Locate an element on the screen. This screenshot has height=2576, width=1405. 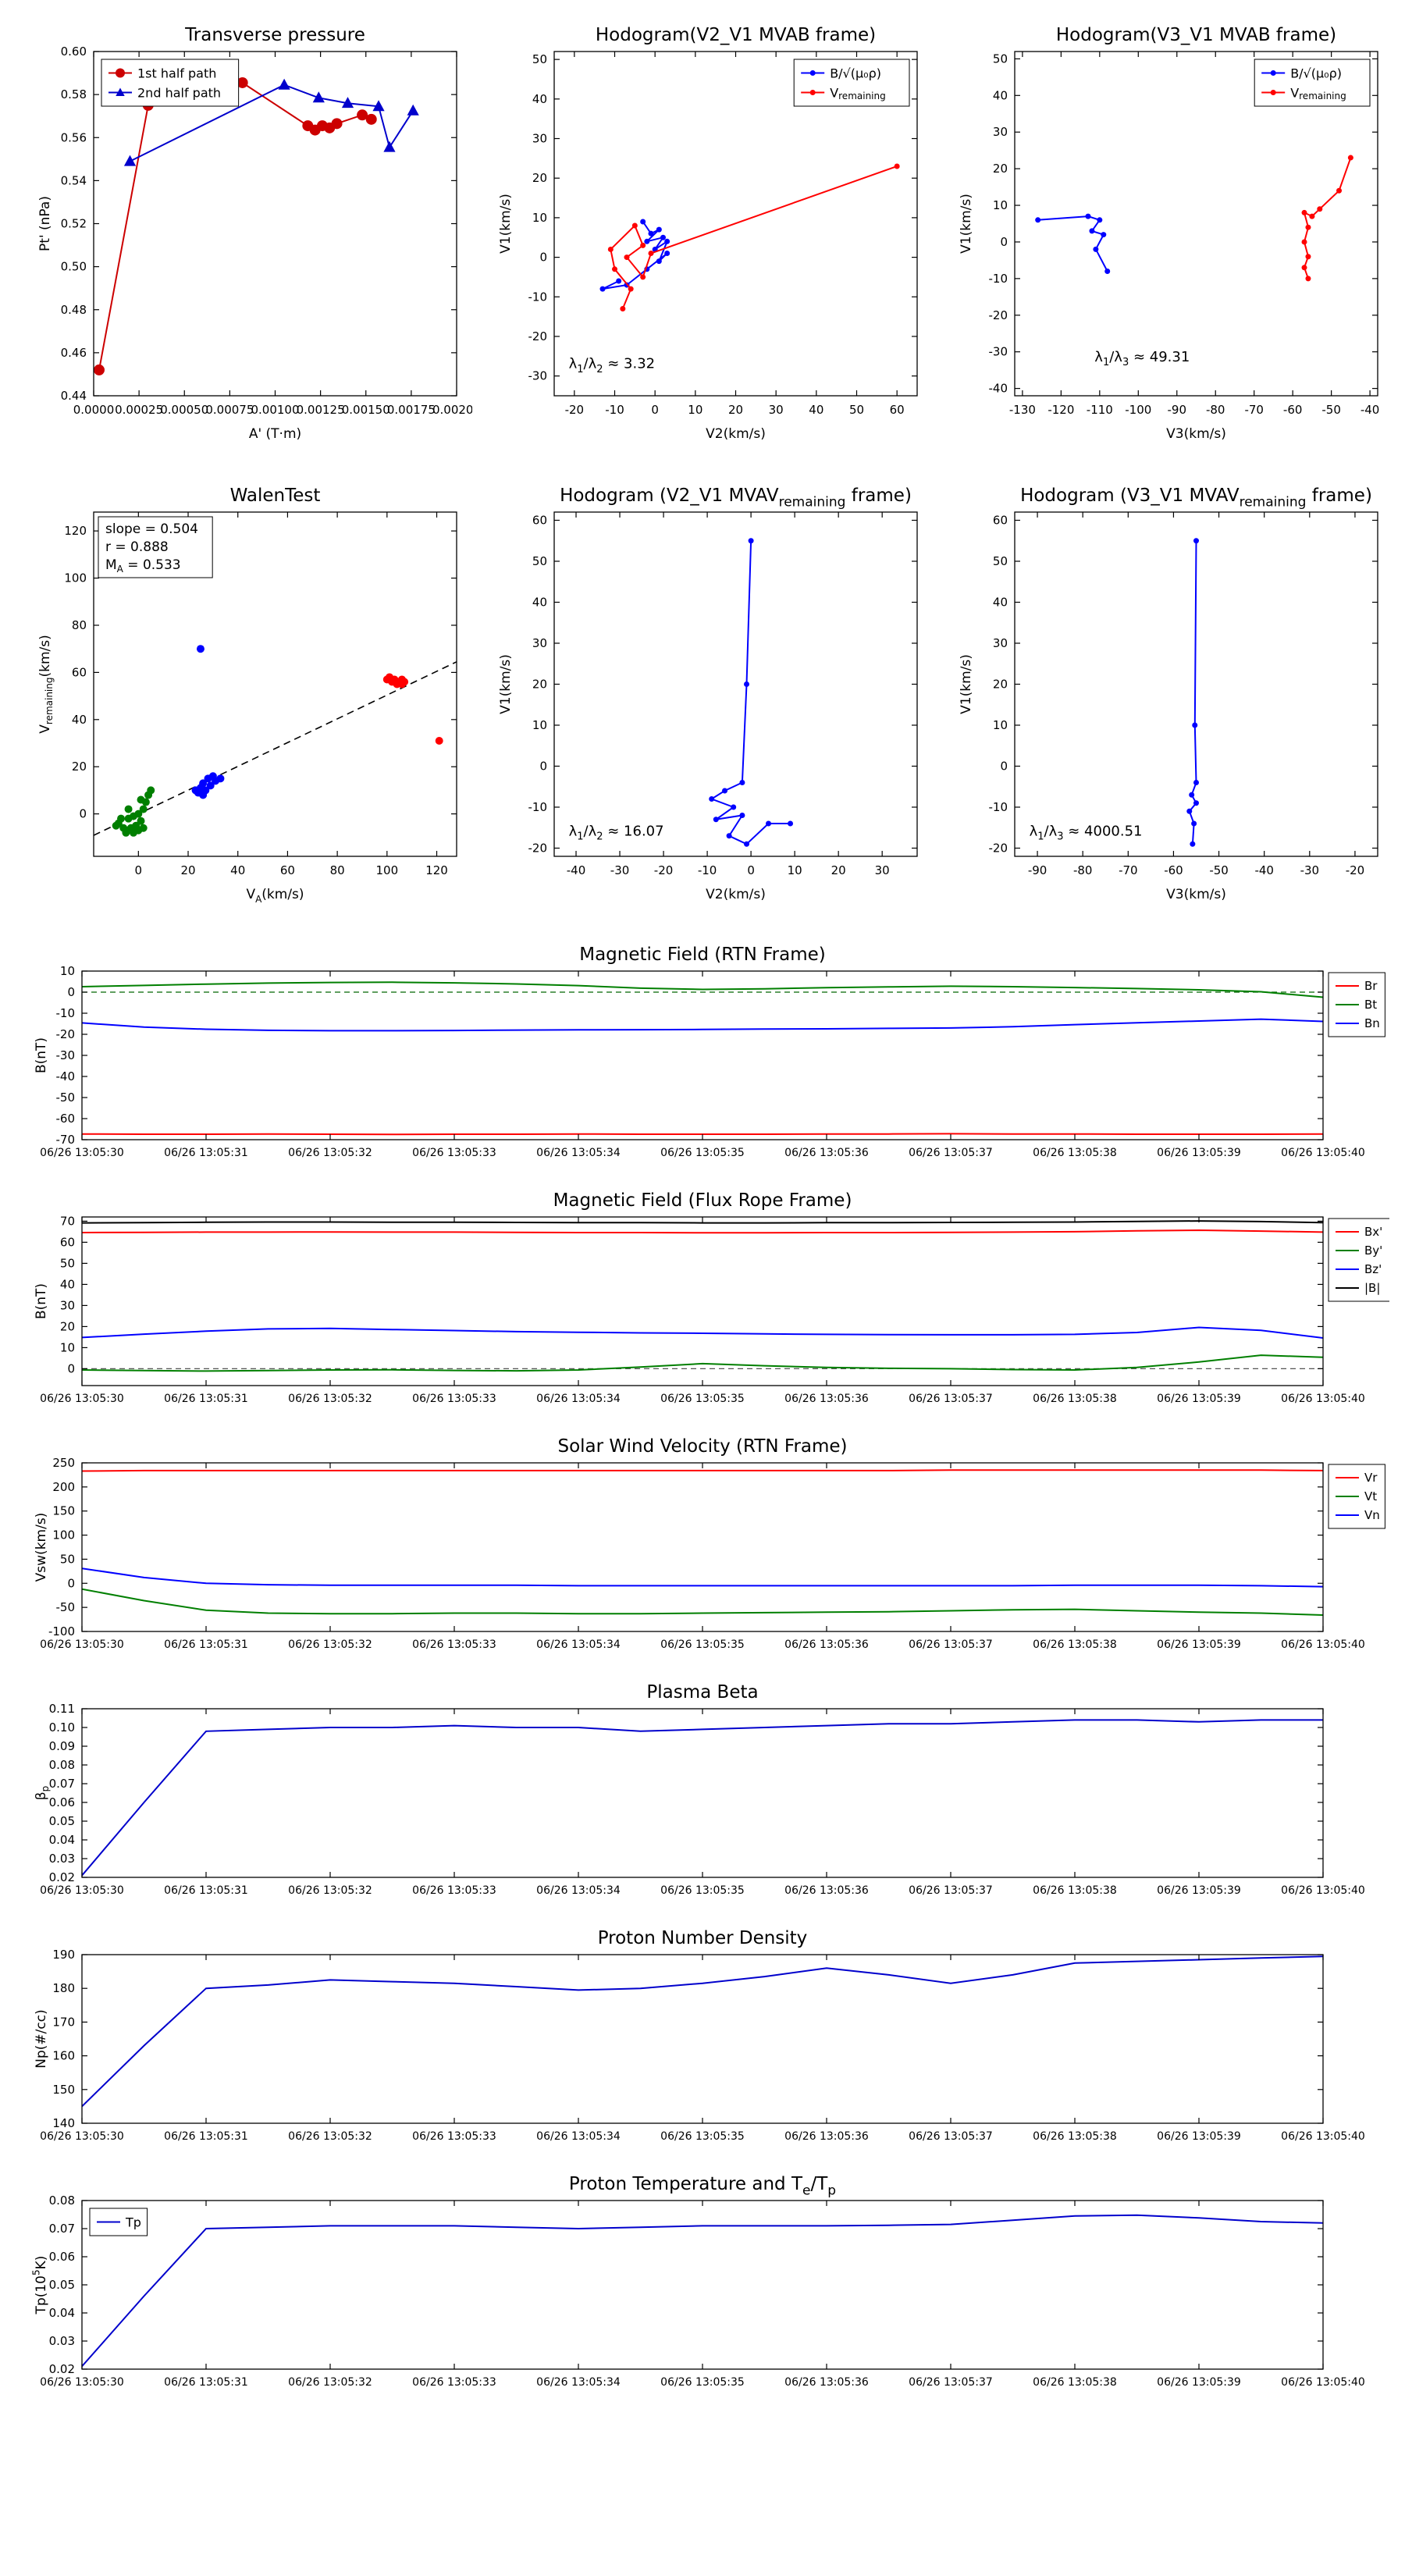
svg-text: Bn is located at coordinates (1372, 1023).